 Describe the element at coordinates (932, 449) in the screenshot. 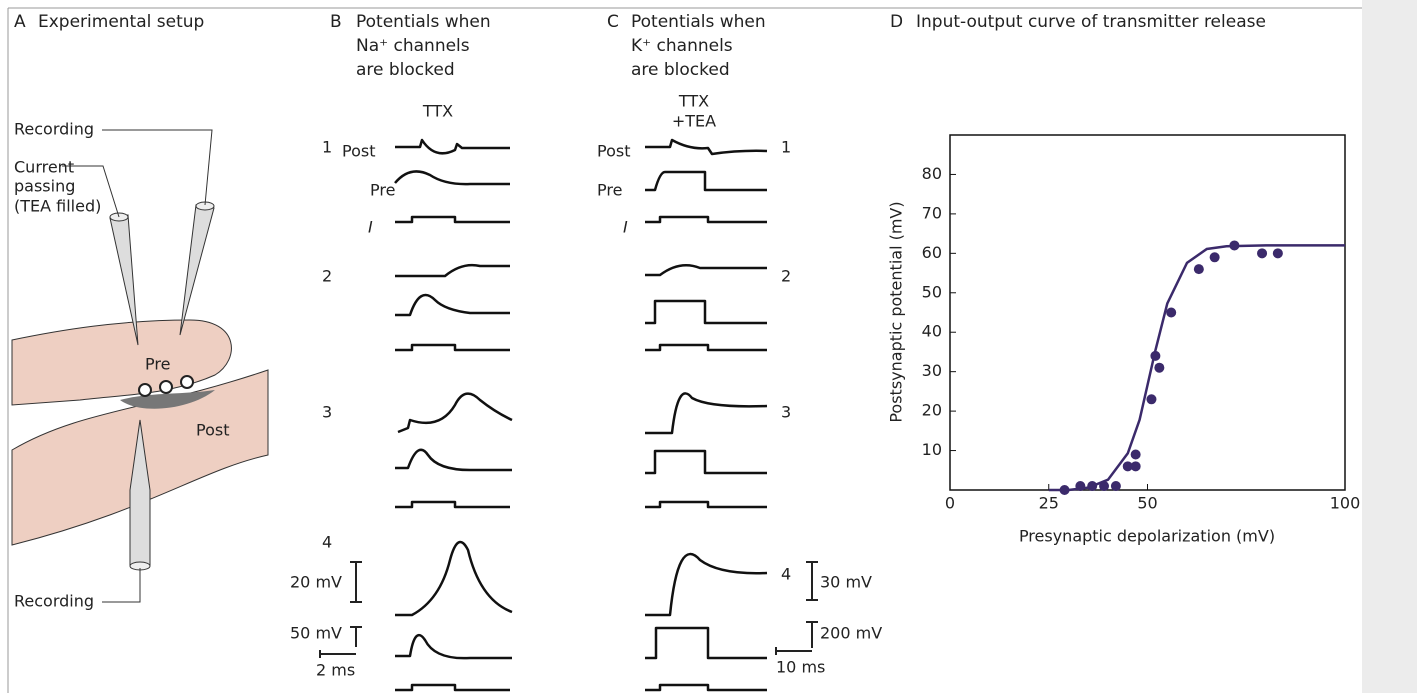

I see `y-tick-label: 10` at that location.